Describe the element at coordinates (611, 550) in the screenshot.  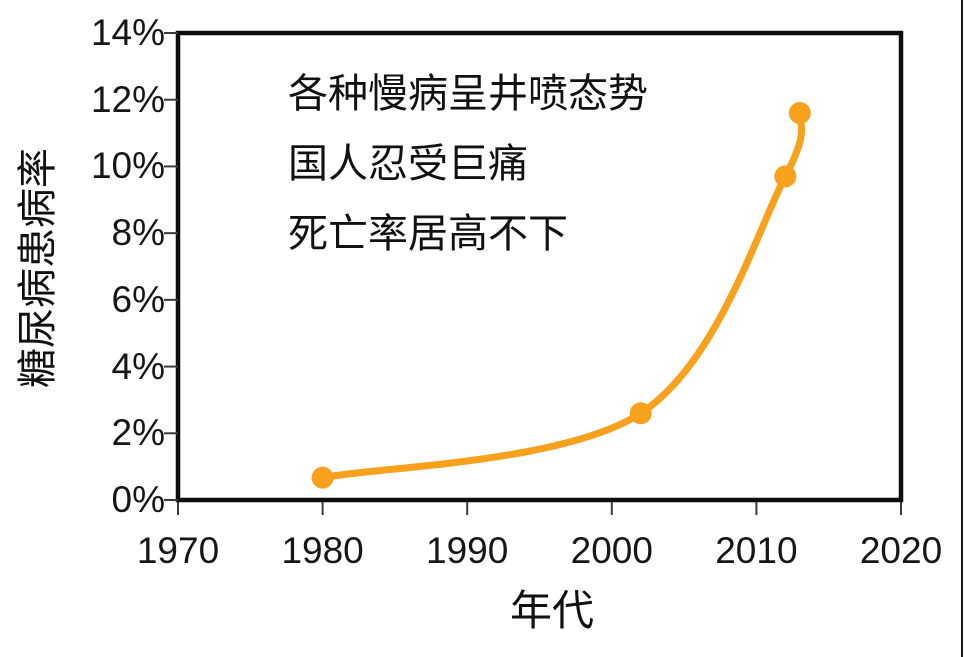
I see `x-tick-label: 2000` at that location.